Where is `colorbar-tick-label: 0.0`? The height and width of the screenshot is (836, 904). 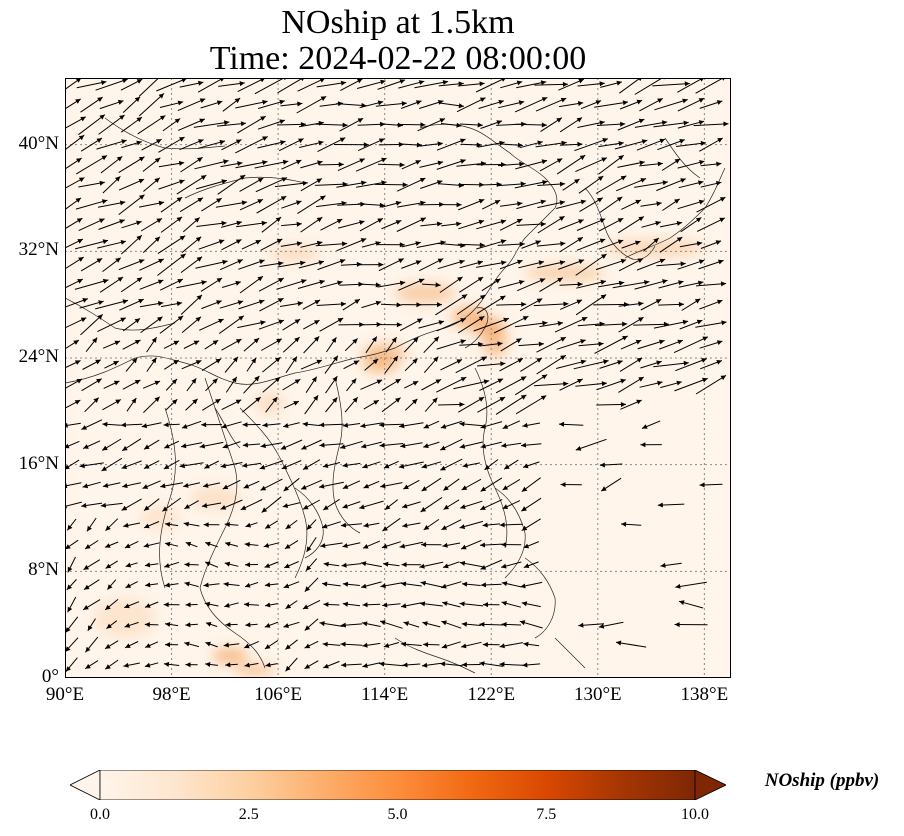 colorbar-tick-label: 0.0 is located at coordinates (100, 814).